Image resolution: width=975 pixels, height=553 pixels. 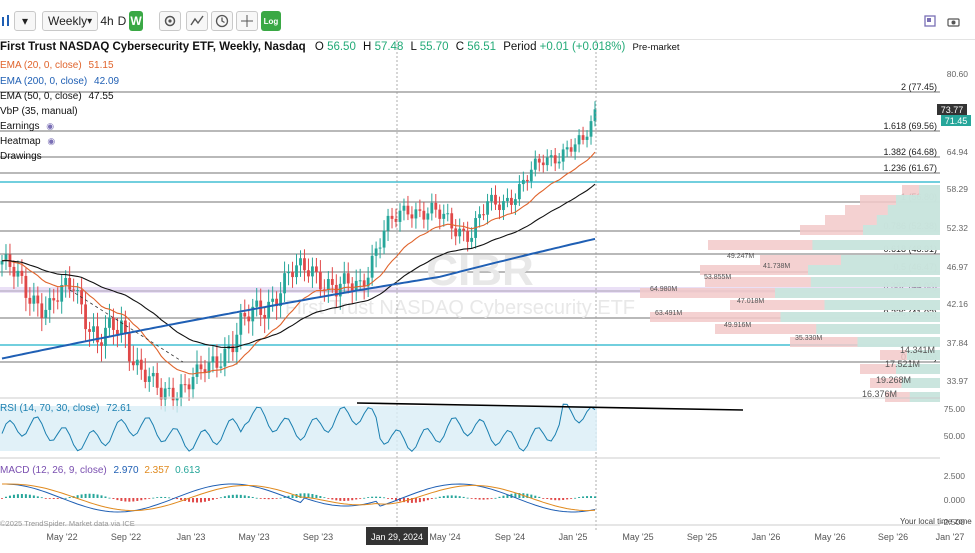 I want to click on earnings-legend: Earnings ◉, so click(x=27, y=126).